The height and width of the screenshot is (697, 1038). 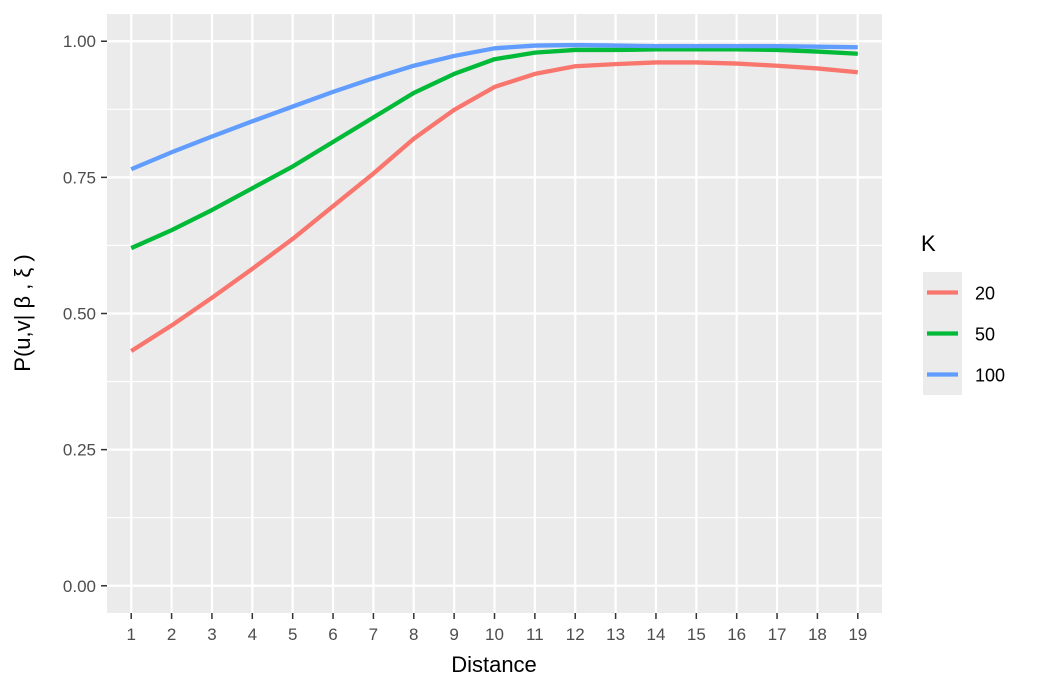 What do you see at coordinates (990, 376) in the screenshot?
I see `legend-label-k100: 100` at bounding box center [990, 376].